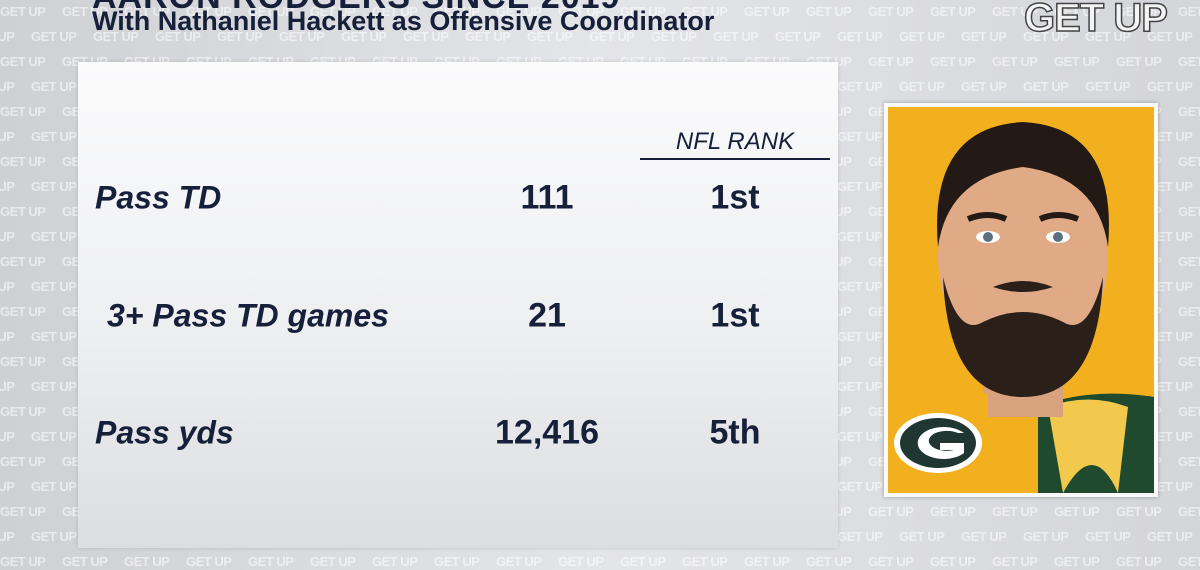 The height and width of the screenshot is (570, 1200). Describe the element at coordinates (547, 197) in the screenshot. I see `stat-value: 111` at that location.